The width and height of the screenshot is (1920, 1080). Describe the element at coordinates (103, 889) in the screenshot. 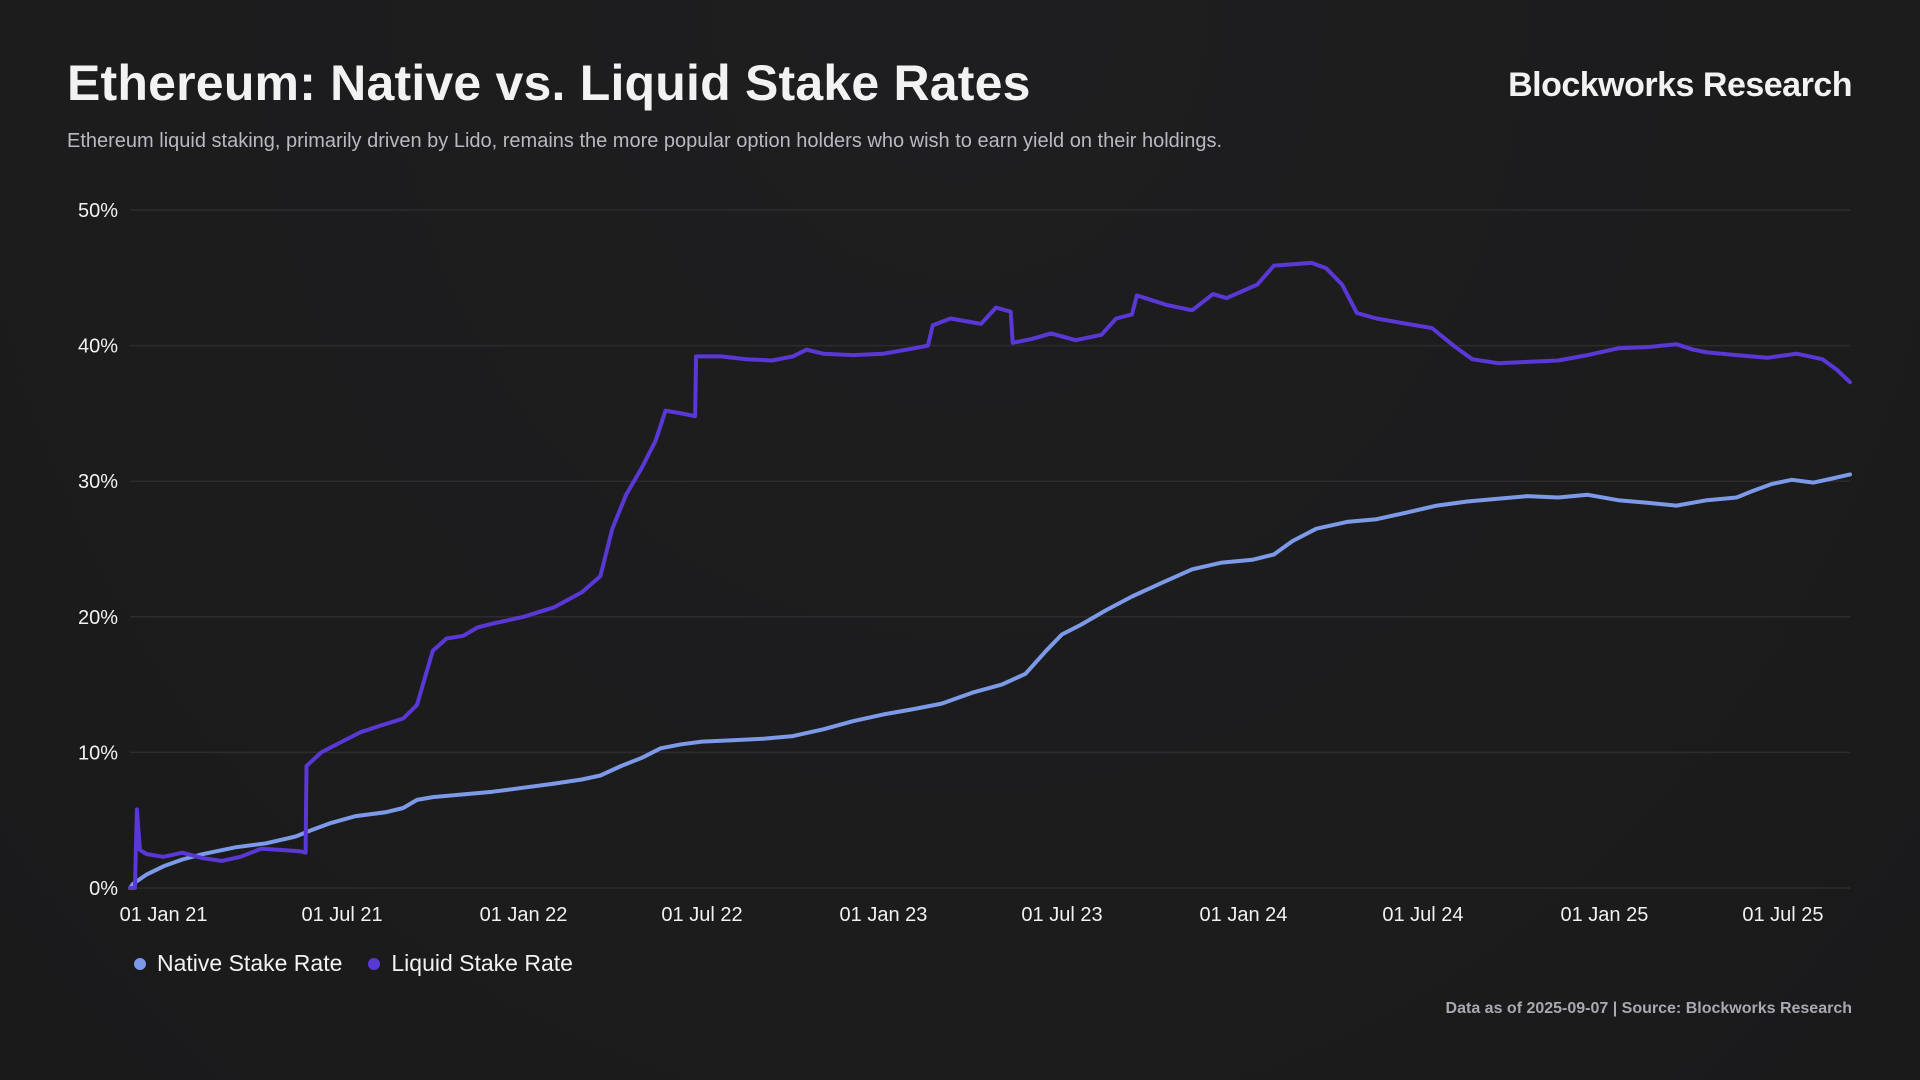

I see `y-tick-label: 0%` at that location.